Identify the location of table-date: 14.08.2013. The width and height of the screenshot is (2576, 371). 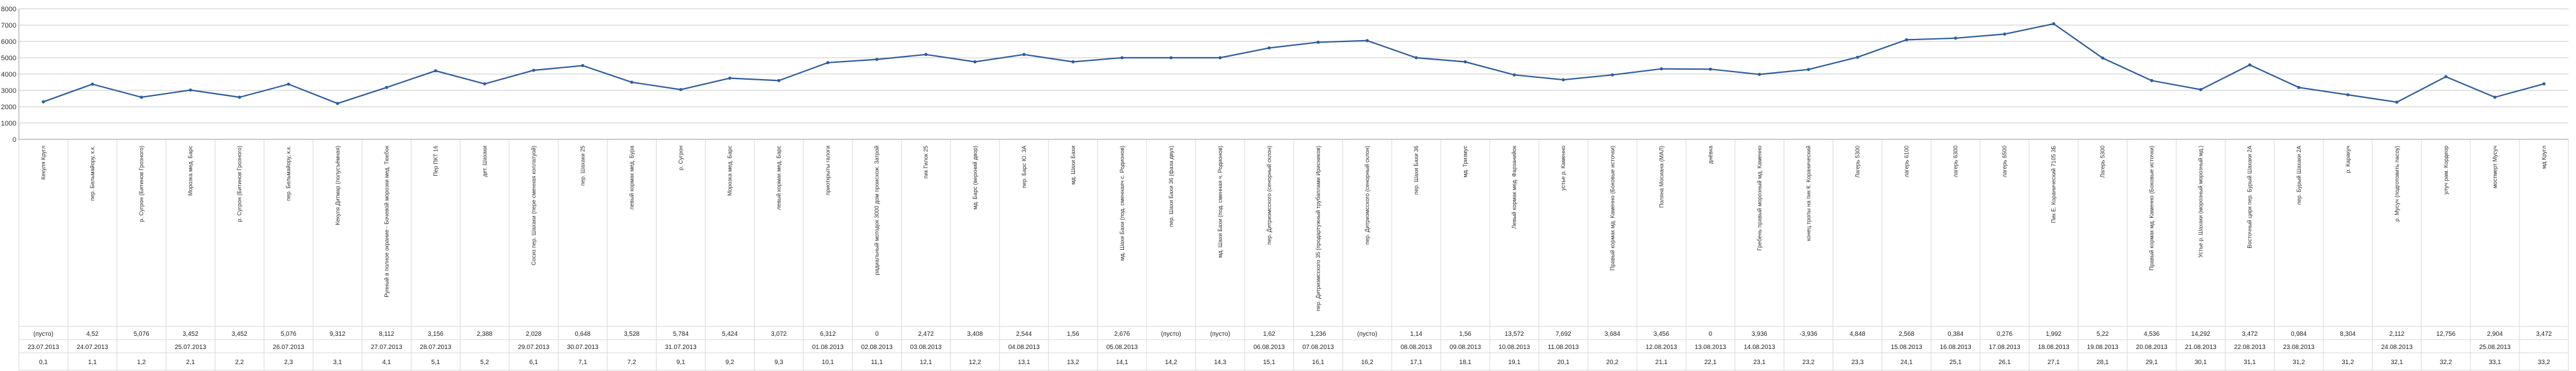
(1760, 347).